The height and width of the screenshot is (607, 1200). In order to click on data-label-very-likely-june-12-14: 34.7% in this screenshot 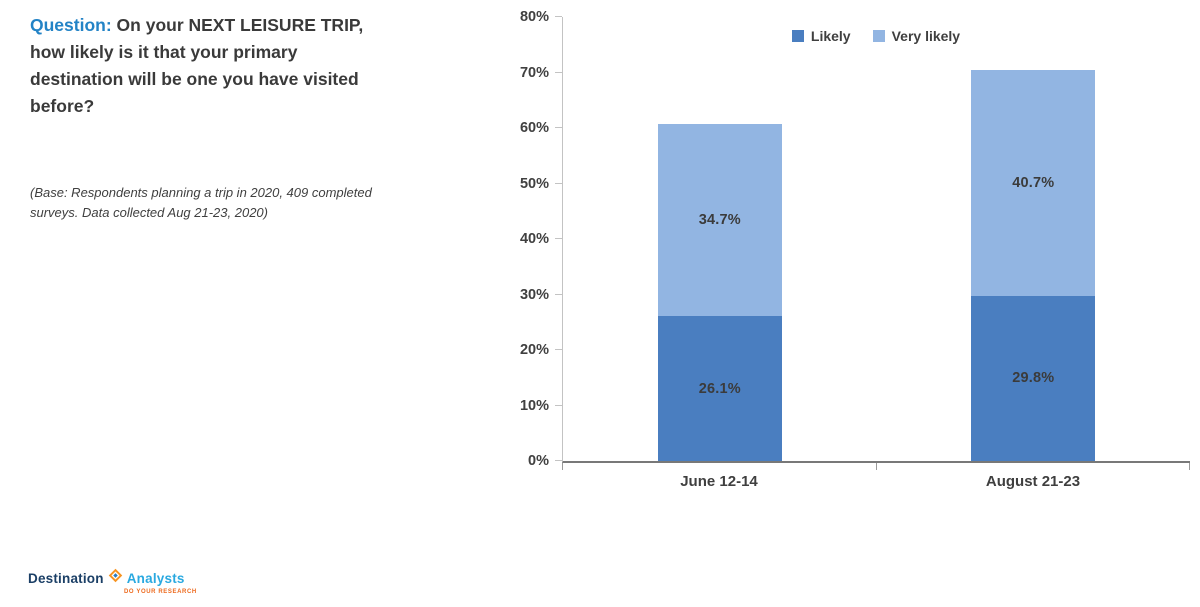, I will do `click(719, 219)`.